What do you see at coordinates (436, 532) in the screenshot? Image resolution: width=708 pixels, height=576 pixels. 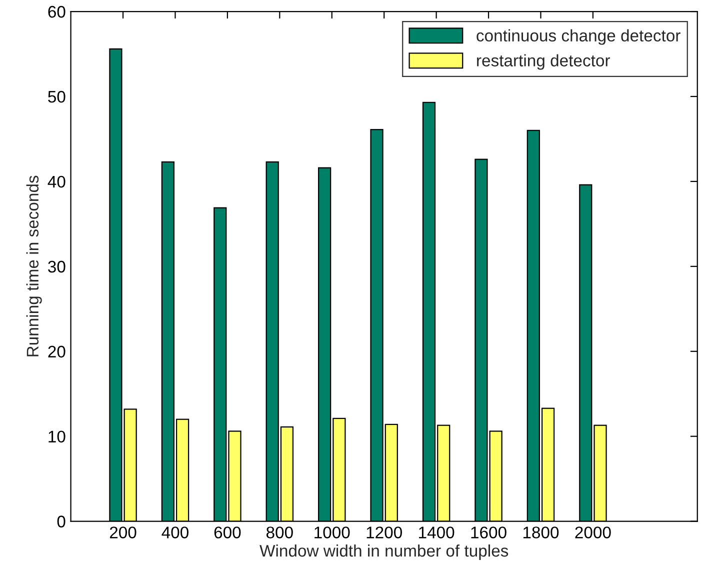 I see `x-tick-label: 1400` at bounding box center [436, 532].